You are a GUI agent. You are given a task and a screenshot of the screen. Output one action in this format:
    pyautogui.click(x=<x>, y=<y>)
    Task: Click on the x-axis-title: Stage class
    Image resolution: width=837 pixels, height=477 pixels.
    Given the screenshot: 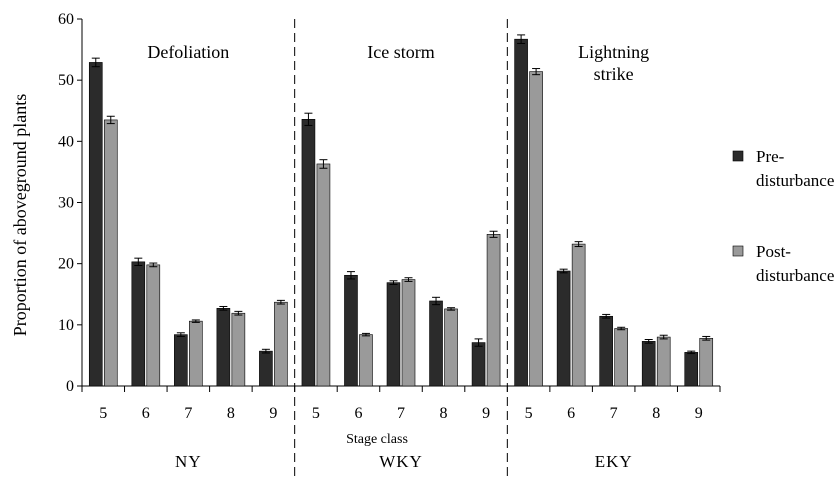 What is the action you would take?
    pyautogui.click(x=377, y=439)
    